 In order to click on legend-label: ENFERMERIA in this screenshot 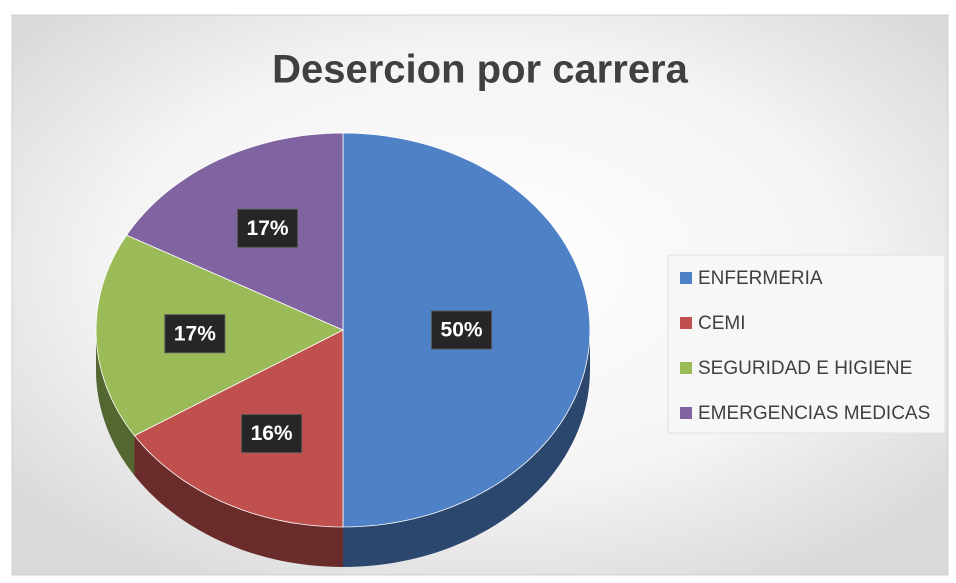, I will do `click(760, 278)`.